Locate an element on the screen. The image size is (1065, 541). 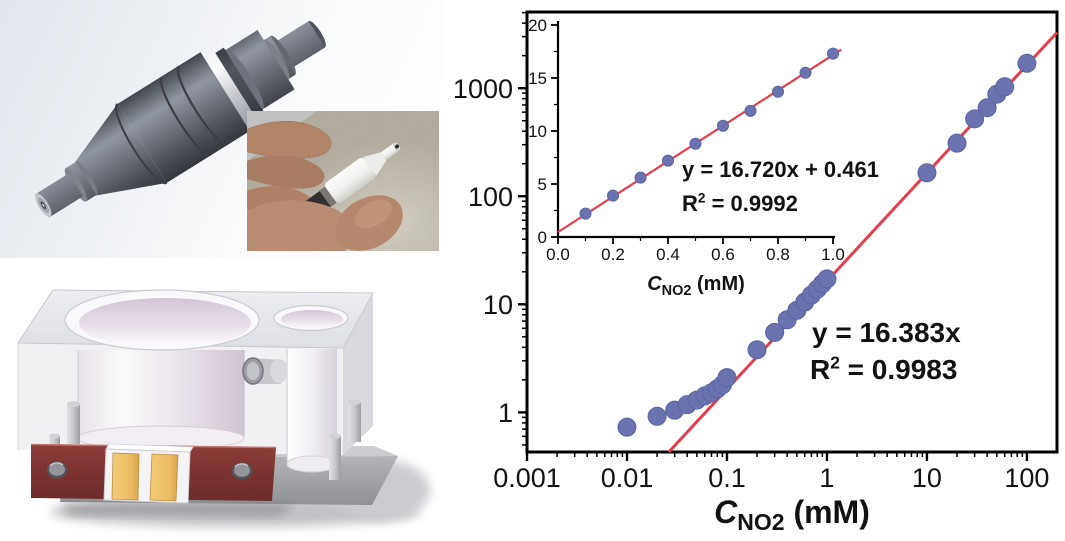
main-x-axis-label: CNO2 (mM) is located at coordinates (792, 514).